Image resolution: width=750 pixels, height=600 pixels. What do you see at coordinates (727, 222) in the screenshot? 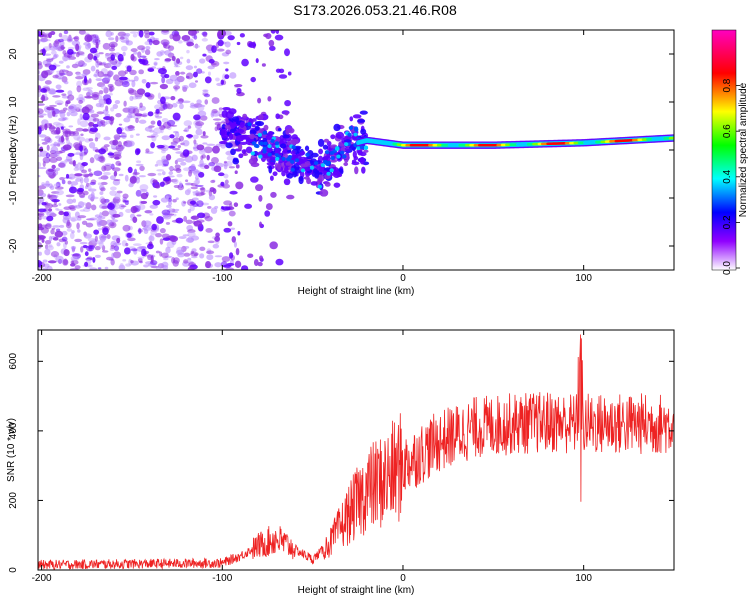
I see `colorbar-tick-label: 0.2` at bounding box center [727, 222].